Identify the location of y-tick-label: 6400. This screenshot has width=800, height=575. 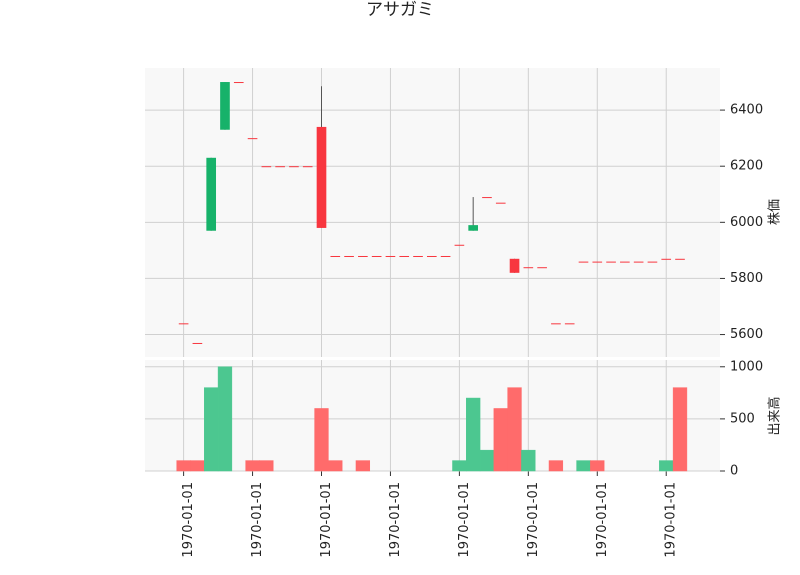
(746, 110).